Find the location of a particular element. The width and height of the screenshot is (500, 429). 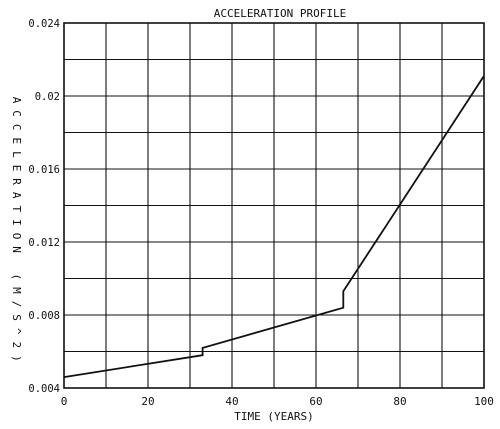

y-axis-label-char: S is located at coordinates (16, 317).